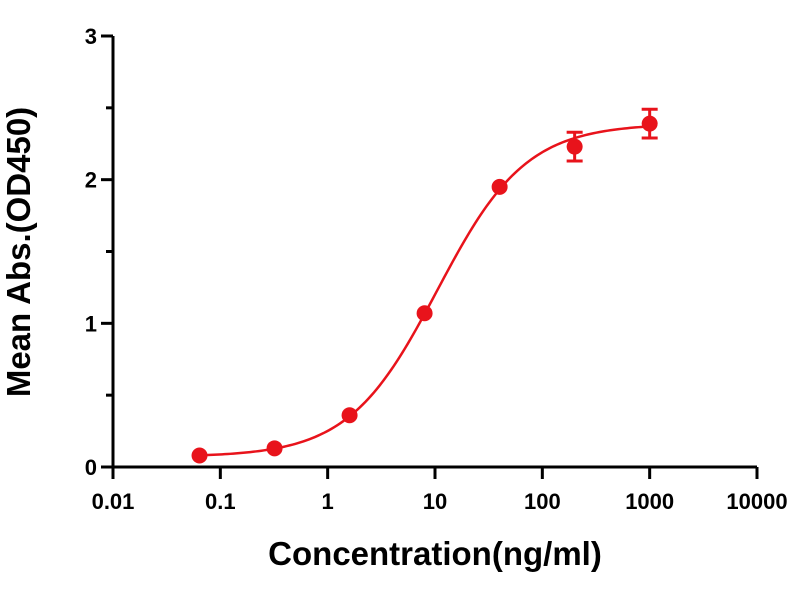  What do you see at coordinates (91, 36) in the screenshot?
I see `y-tick-label: 3` at bounding box center [91, 36].